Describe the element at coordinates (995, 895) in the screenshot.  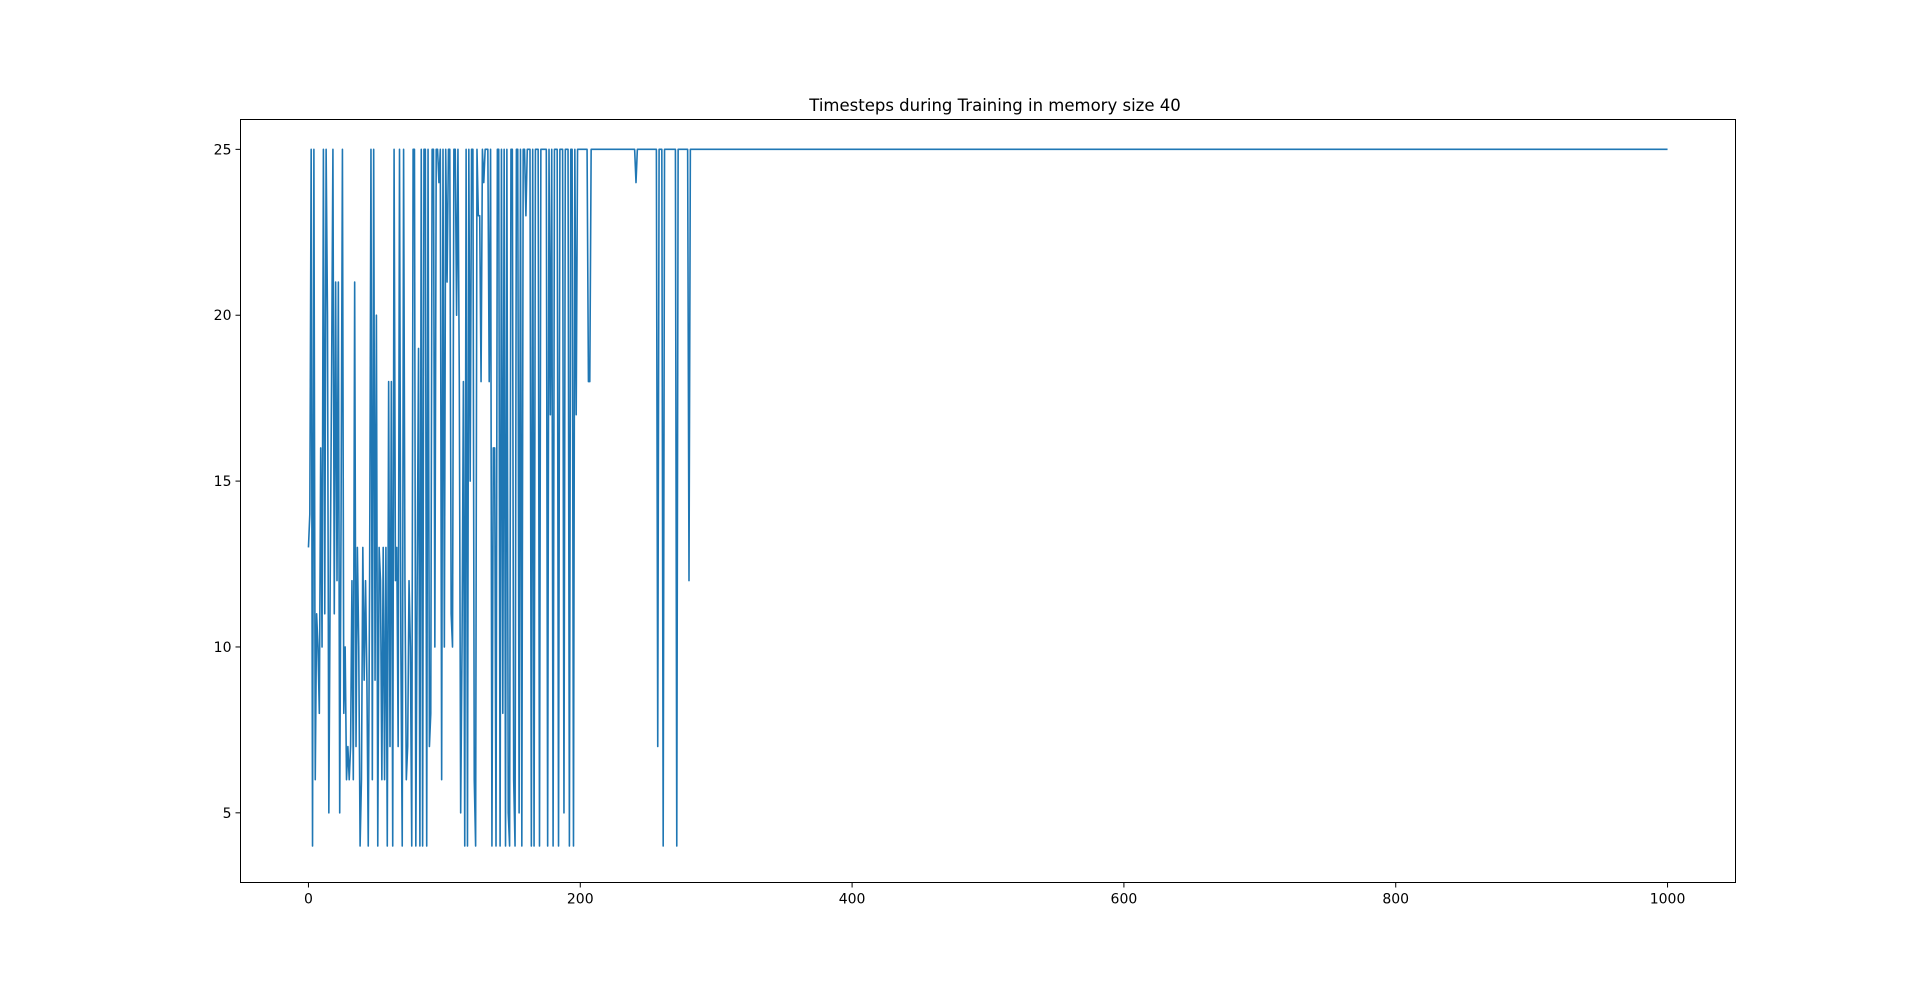
I see `x-axis: 0 200 400 600 800 1000` at that location.